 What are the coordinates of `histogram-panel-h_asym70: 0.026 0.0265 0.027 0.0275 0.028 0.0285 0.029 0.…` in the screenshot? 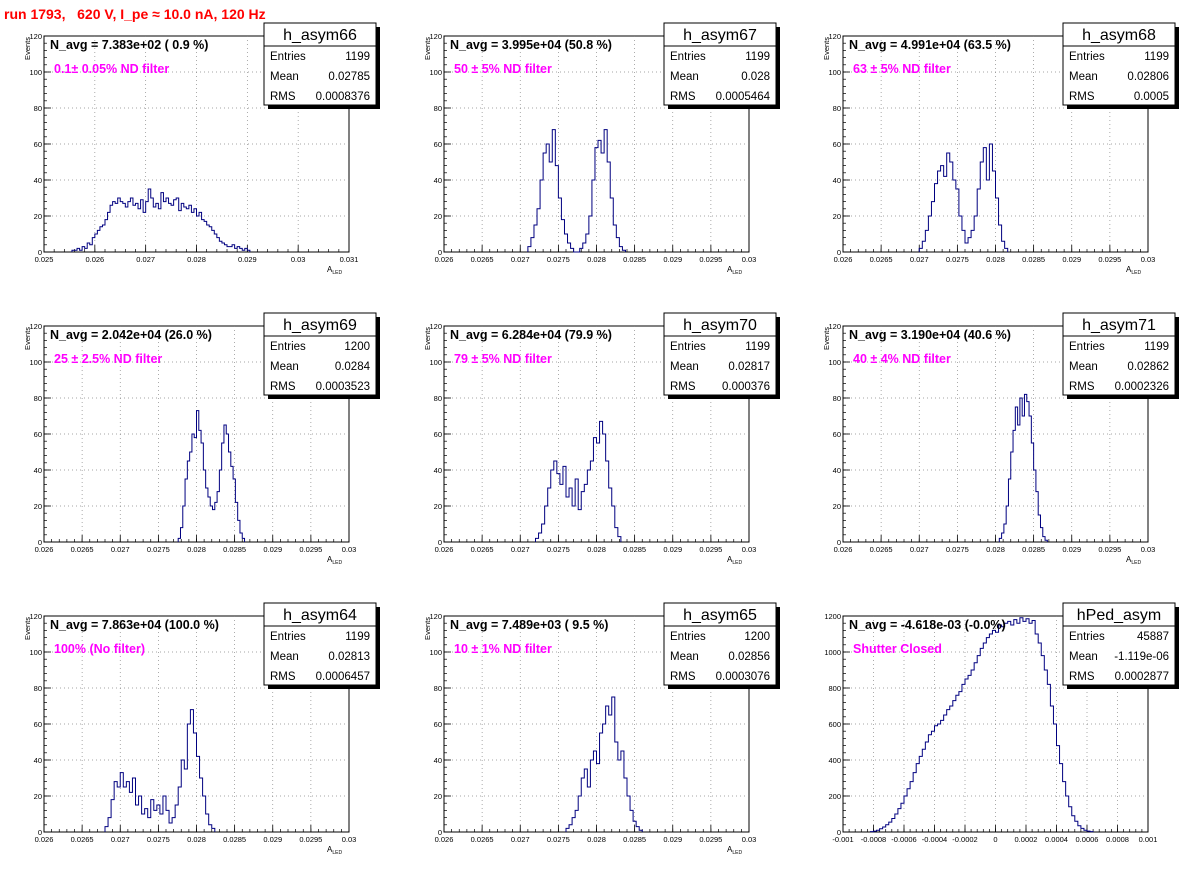 It's located at (601, 439).